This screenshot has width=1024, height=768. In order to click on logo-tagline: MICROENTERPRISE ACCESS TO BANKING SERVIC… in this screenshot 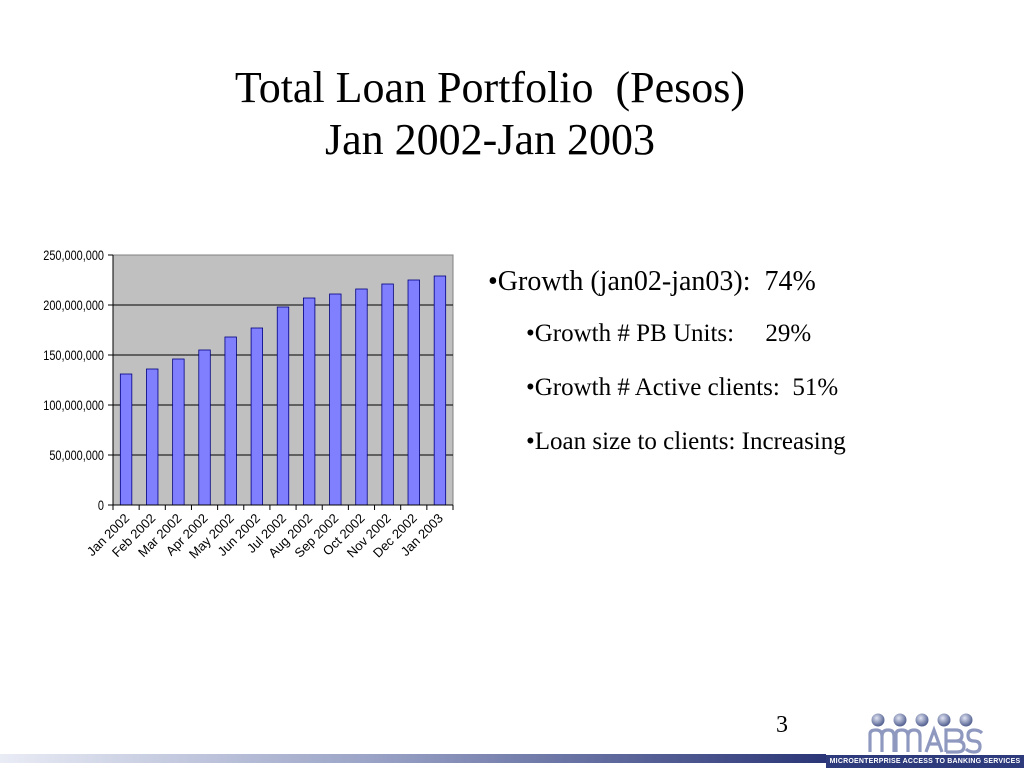, I will do `click(925, 761)`.